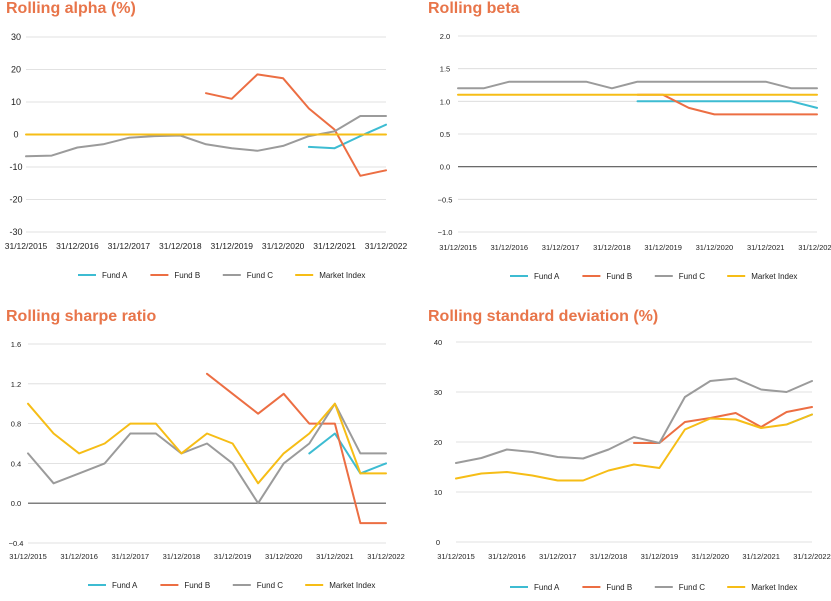 The width and height of the screenshot is (831, 601). I want to click on y-tick-label: 1.2, so click(16, 384).